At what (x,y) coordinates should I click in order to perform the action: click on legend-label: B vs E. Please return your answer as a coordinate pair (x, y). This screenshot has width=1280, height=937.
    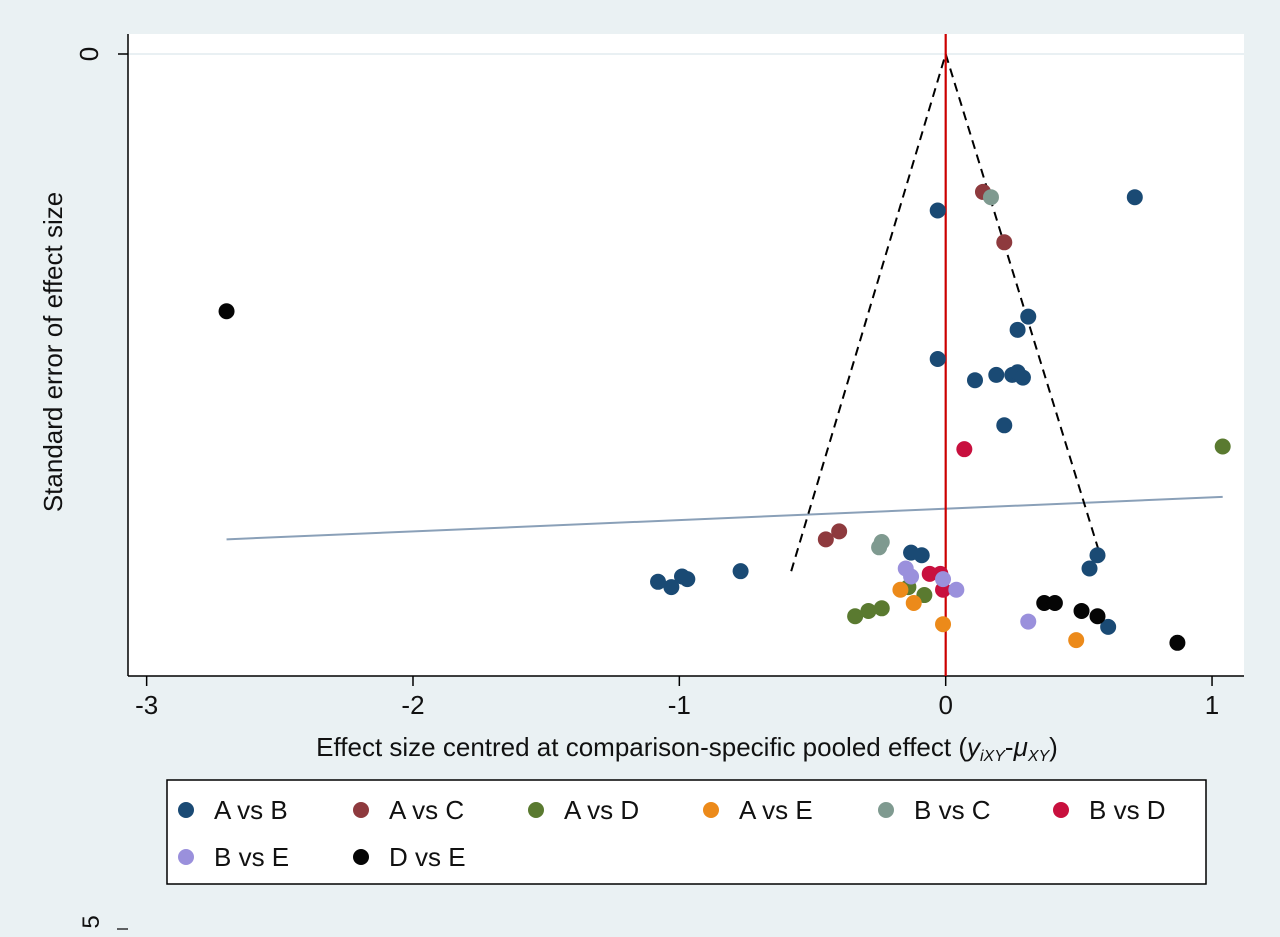
    Looking at the image, I should click on (251, 857).